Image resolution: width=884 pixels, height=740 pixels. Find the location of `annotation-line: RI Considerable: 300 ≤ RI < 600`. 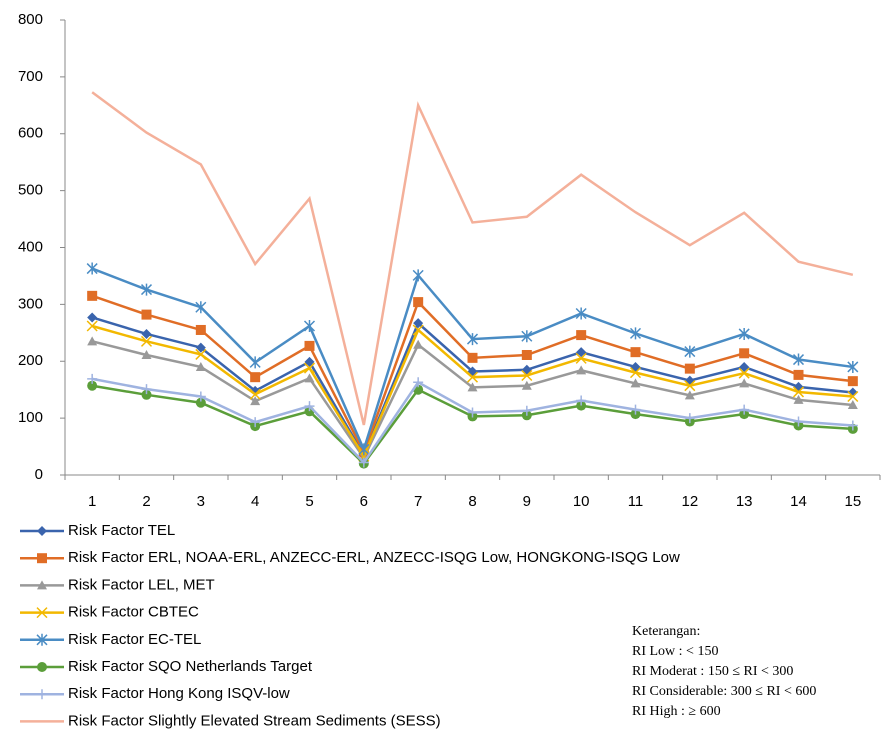

annotation-line: RI Considerable: 300 ≤ RI < 600 is located at coordinates (724, 691).